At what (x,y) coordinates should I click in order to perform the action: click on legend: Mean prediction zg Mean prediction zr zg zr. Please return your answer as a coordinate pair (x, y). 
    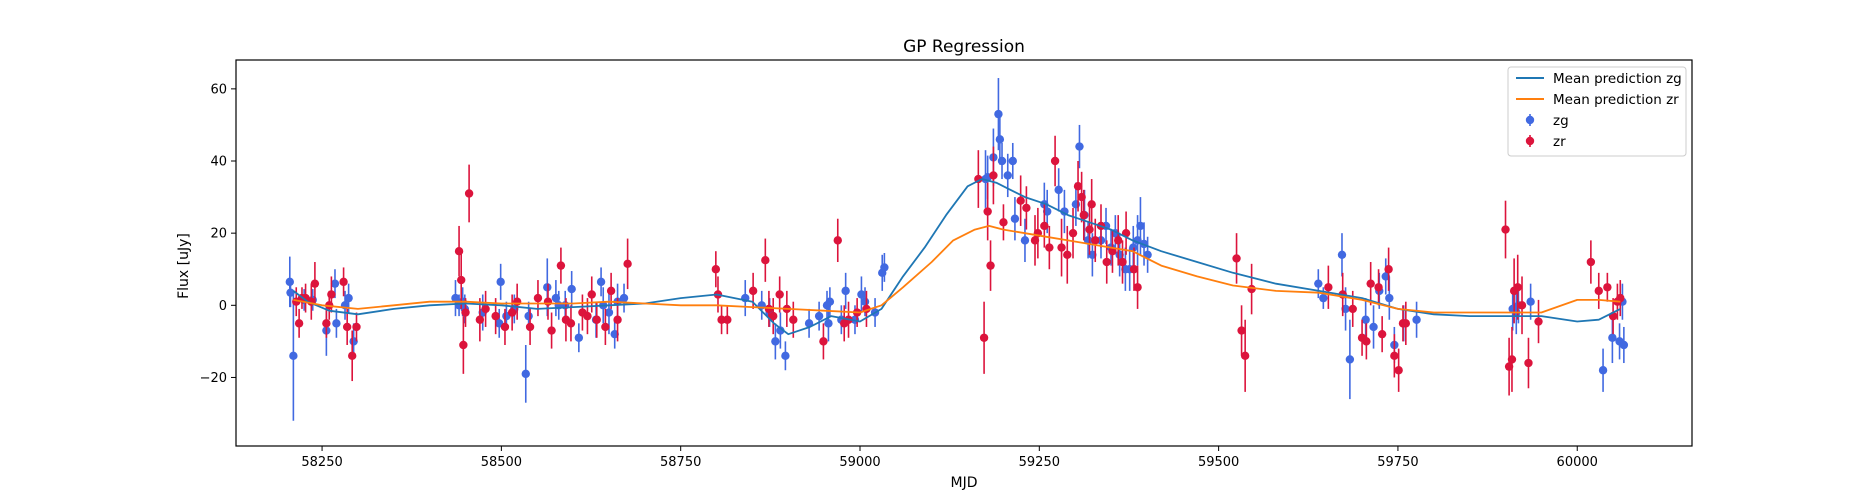
    Looking at the image, I should click on (1597, 111).